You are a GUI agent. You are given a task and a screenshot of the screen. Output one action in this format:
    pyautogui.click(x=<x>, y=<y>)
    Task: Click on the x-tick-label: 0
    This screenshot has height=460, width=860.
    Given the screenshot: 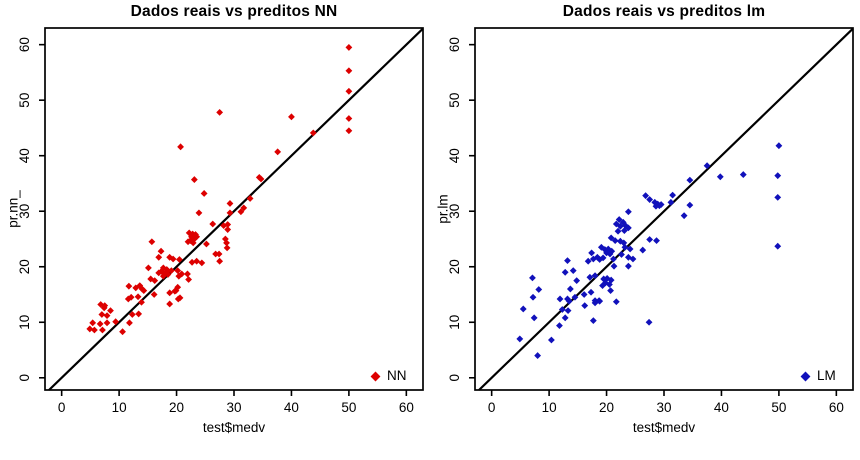 What is the action you would take?
    pyautogui.click(x=62, y=407)
    